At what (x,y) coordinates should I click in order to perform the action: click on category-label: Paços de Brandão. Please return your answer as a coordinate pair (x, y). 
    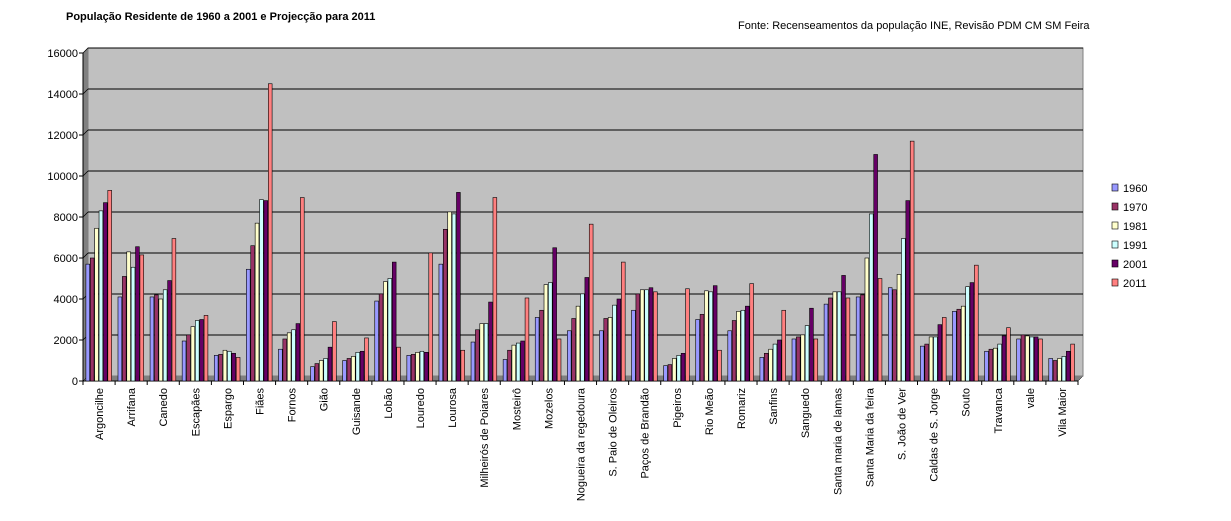
    Looking at the image, I should click on (646, 433).